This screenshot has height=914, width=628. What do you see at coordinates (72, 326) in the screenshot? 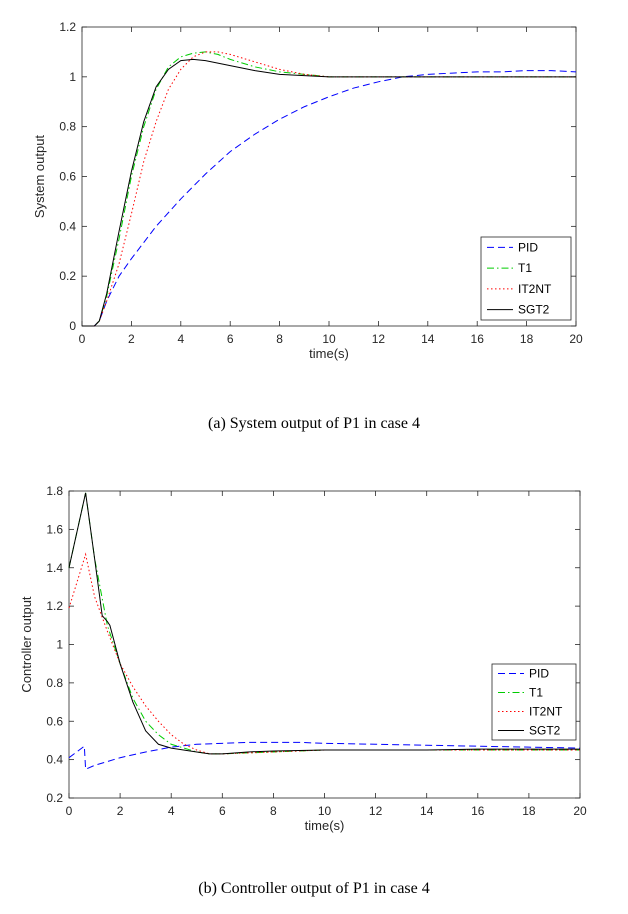
I see `y-tick-label: 0` at bounding box center [72, 326].